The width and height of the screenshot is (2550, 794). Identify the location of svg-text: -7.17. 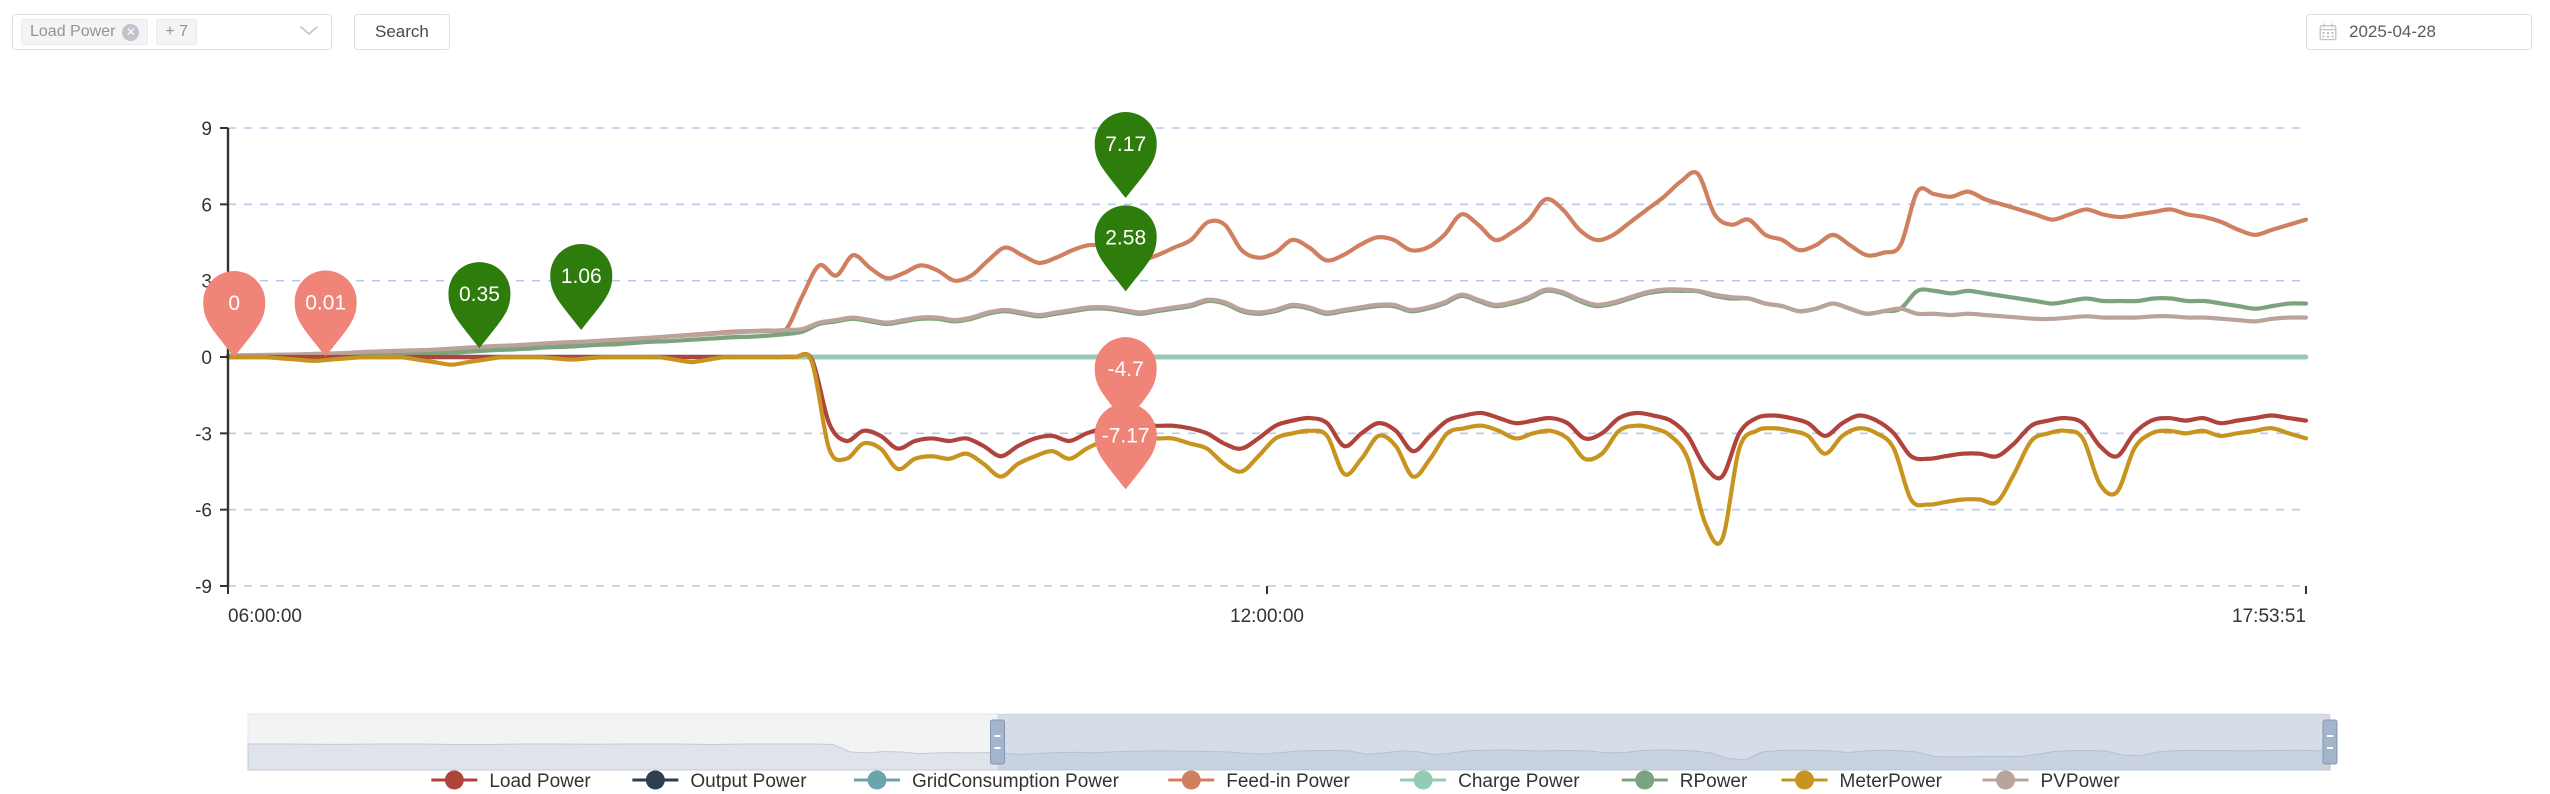
(1126, 435).